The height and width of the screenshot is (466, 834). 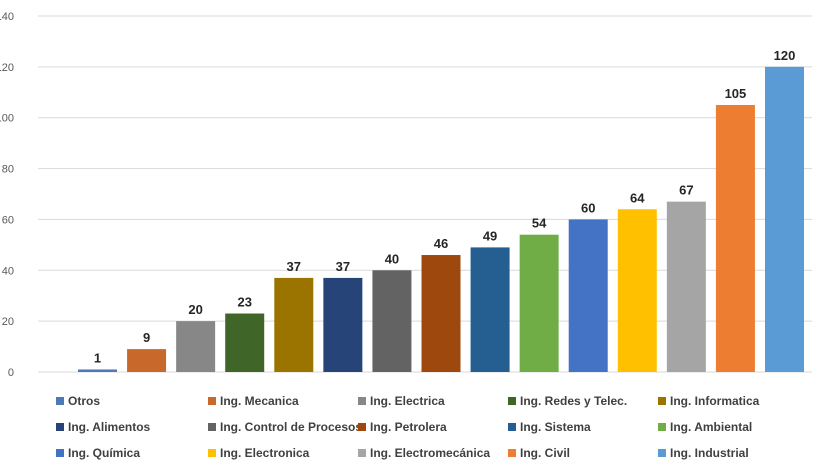 What do you see at coordinates (392, 258) in the screenshot?
I see `data-label: 40` at bounding box center [392, 258].